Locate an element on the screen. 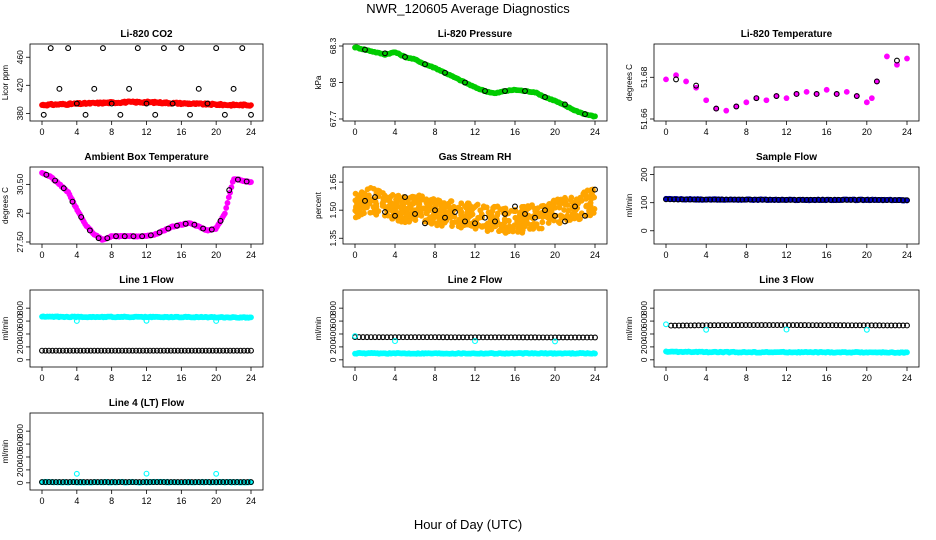 The width and height of the screenshot is (936, 540). panel-title: Line 3 Flow is located at coordinates (786, 280).